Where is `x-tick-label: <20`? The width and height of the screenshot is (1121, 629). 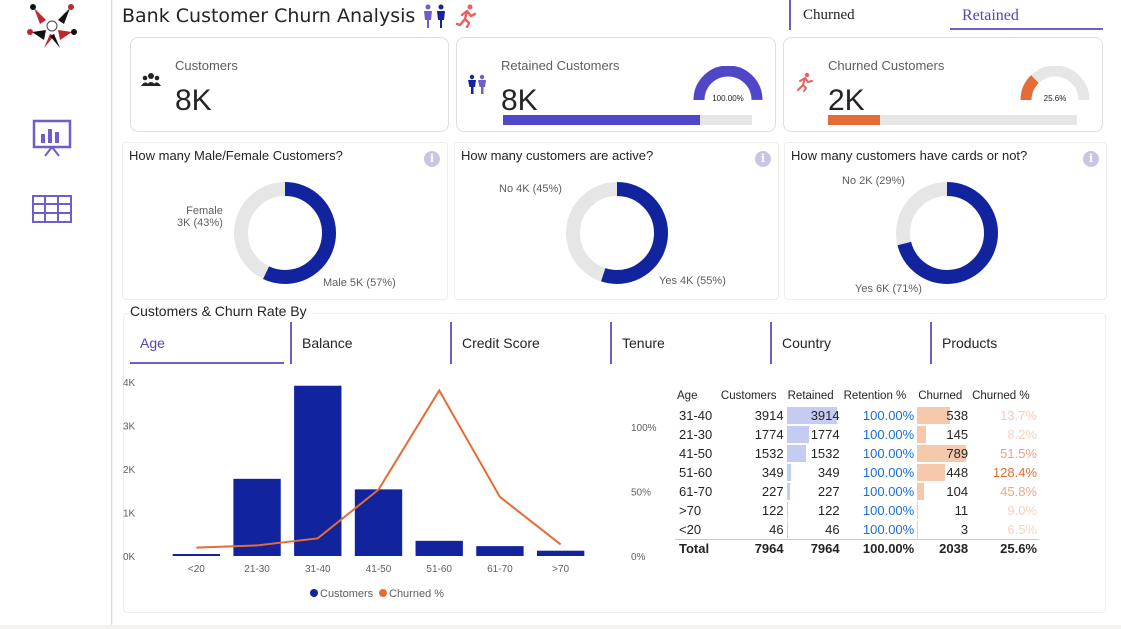
x-tick-label: <20 is located at coordinates (196, 569).